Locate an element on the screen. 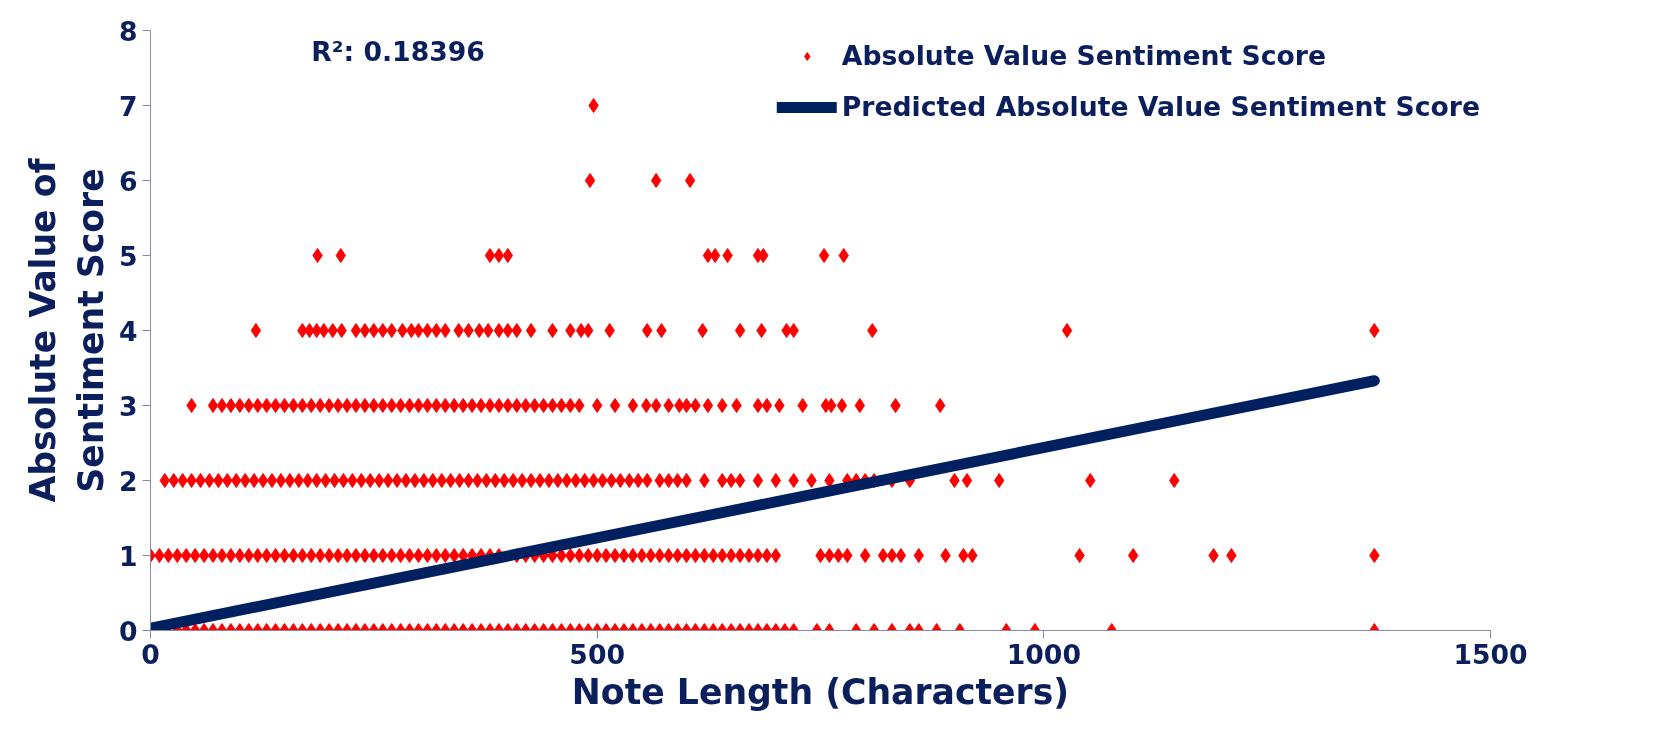  y-tick-label: 6 is located at coordinates (128, 181).